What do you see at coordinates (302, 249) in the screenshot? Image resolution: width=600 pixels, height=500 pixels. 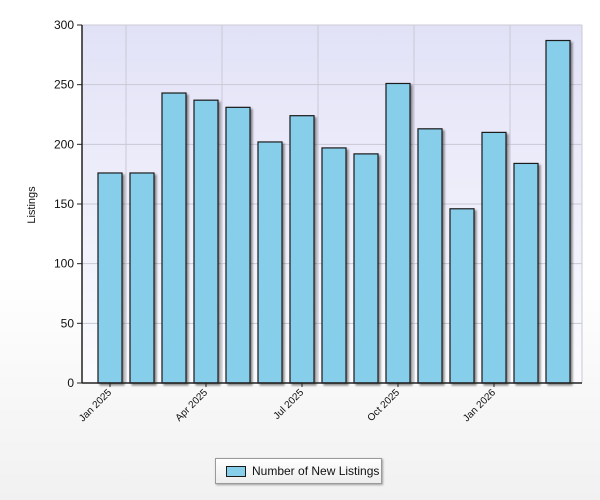 I see `bar-jul-2025` at bounding box center [302, 249].